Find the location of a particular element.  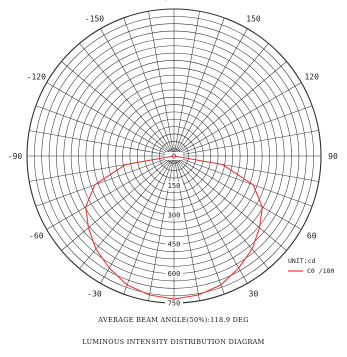

angle-tick-label: 90 is located at coordinates (333, 156).